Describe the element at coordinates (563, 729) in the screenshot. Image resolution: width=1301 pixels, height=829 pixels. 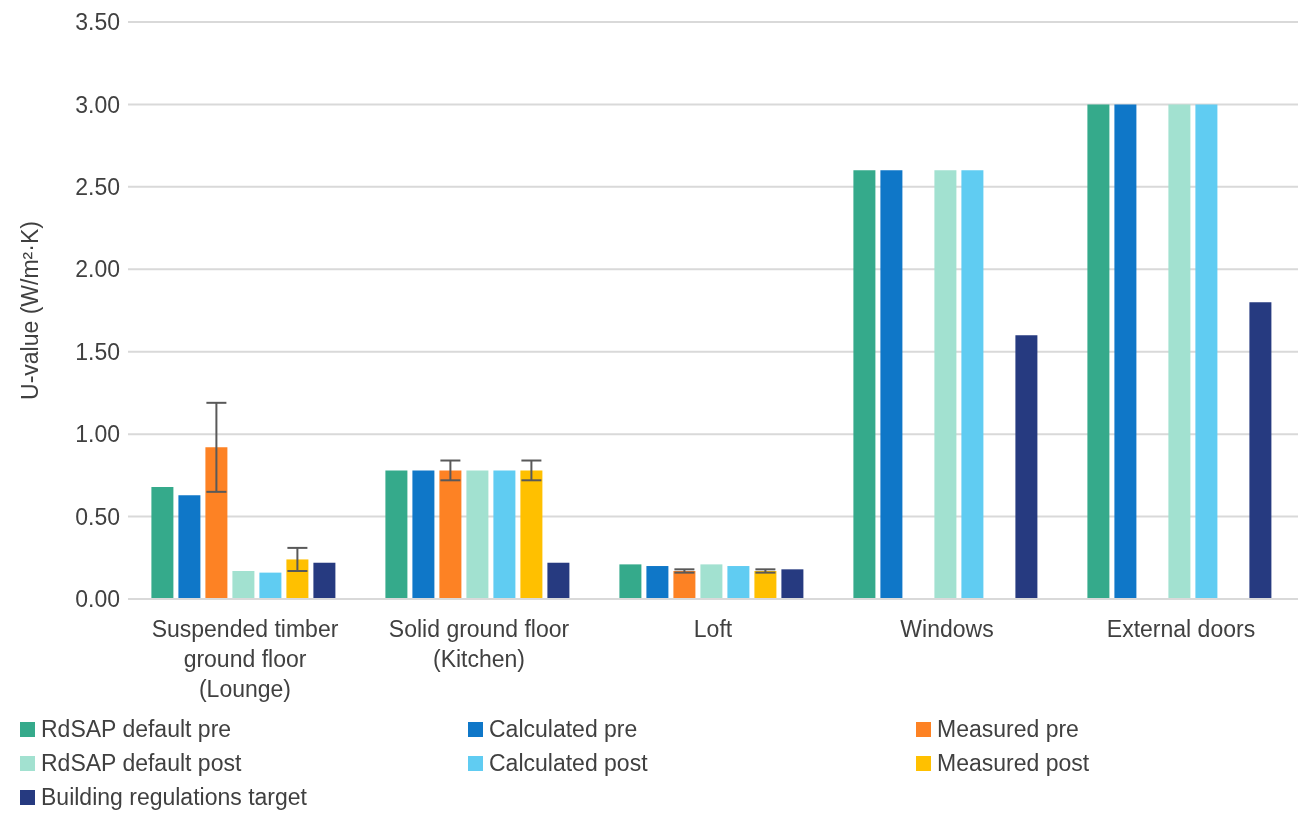
I see `legend-label: Calculated pre` at that location.